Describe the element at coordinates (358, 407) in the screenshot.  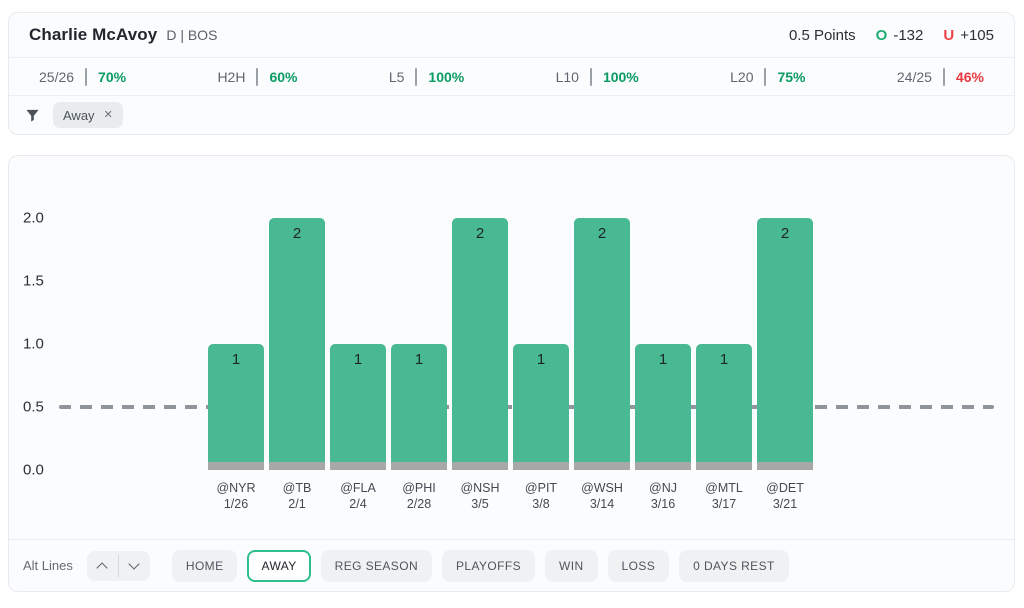
I see `bar-fla: 1` at that location.